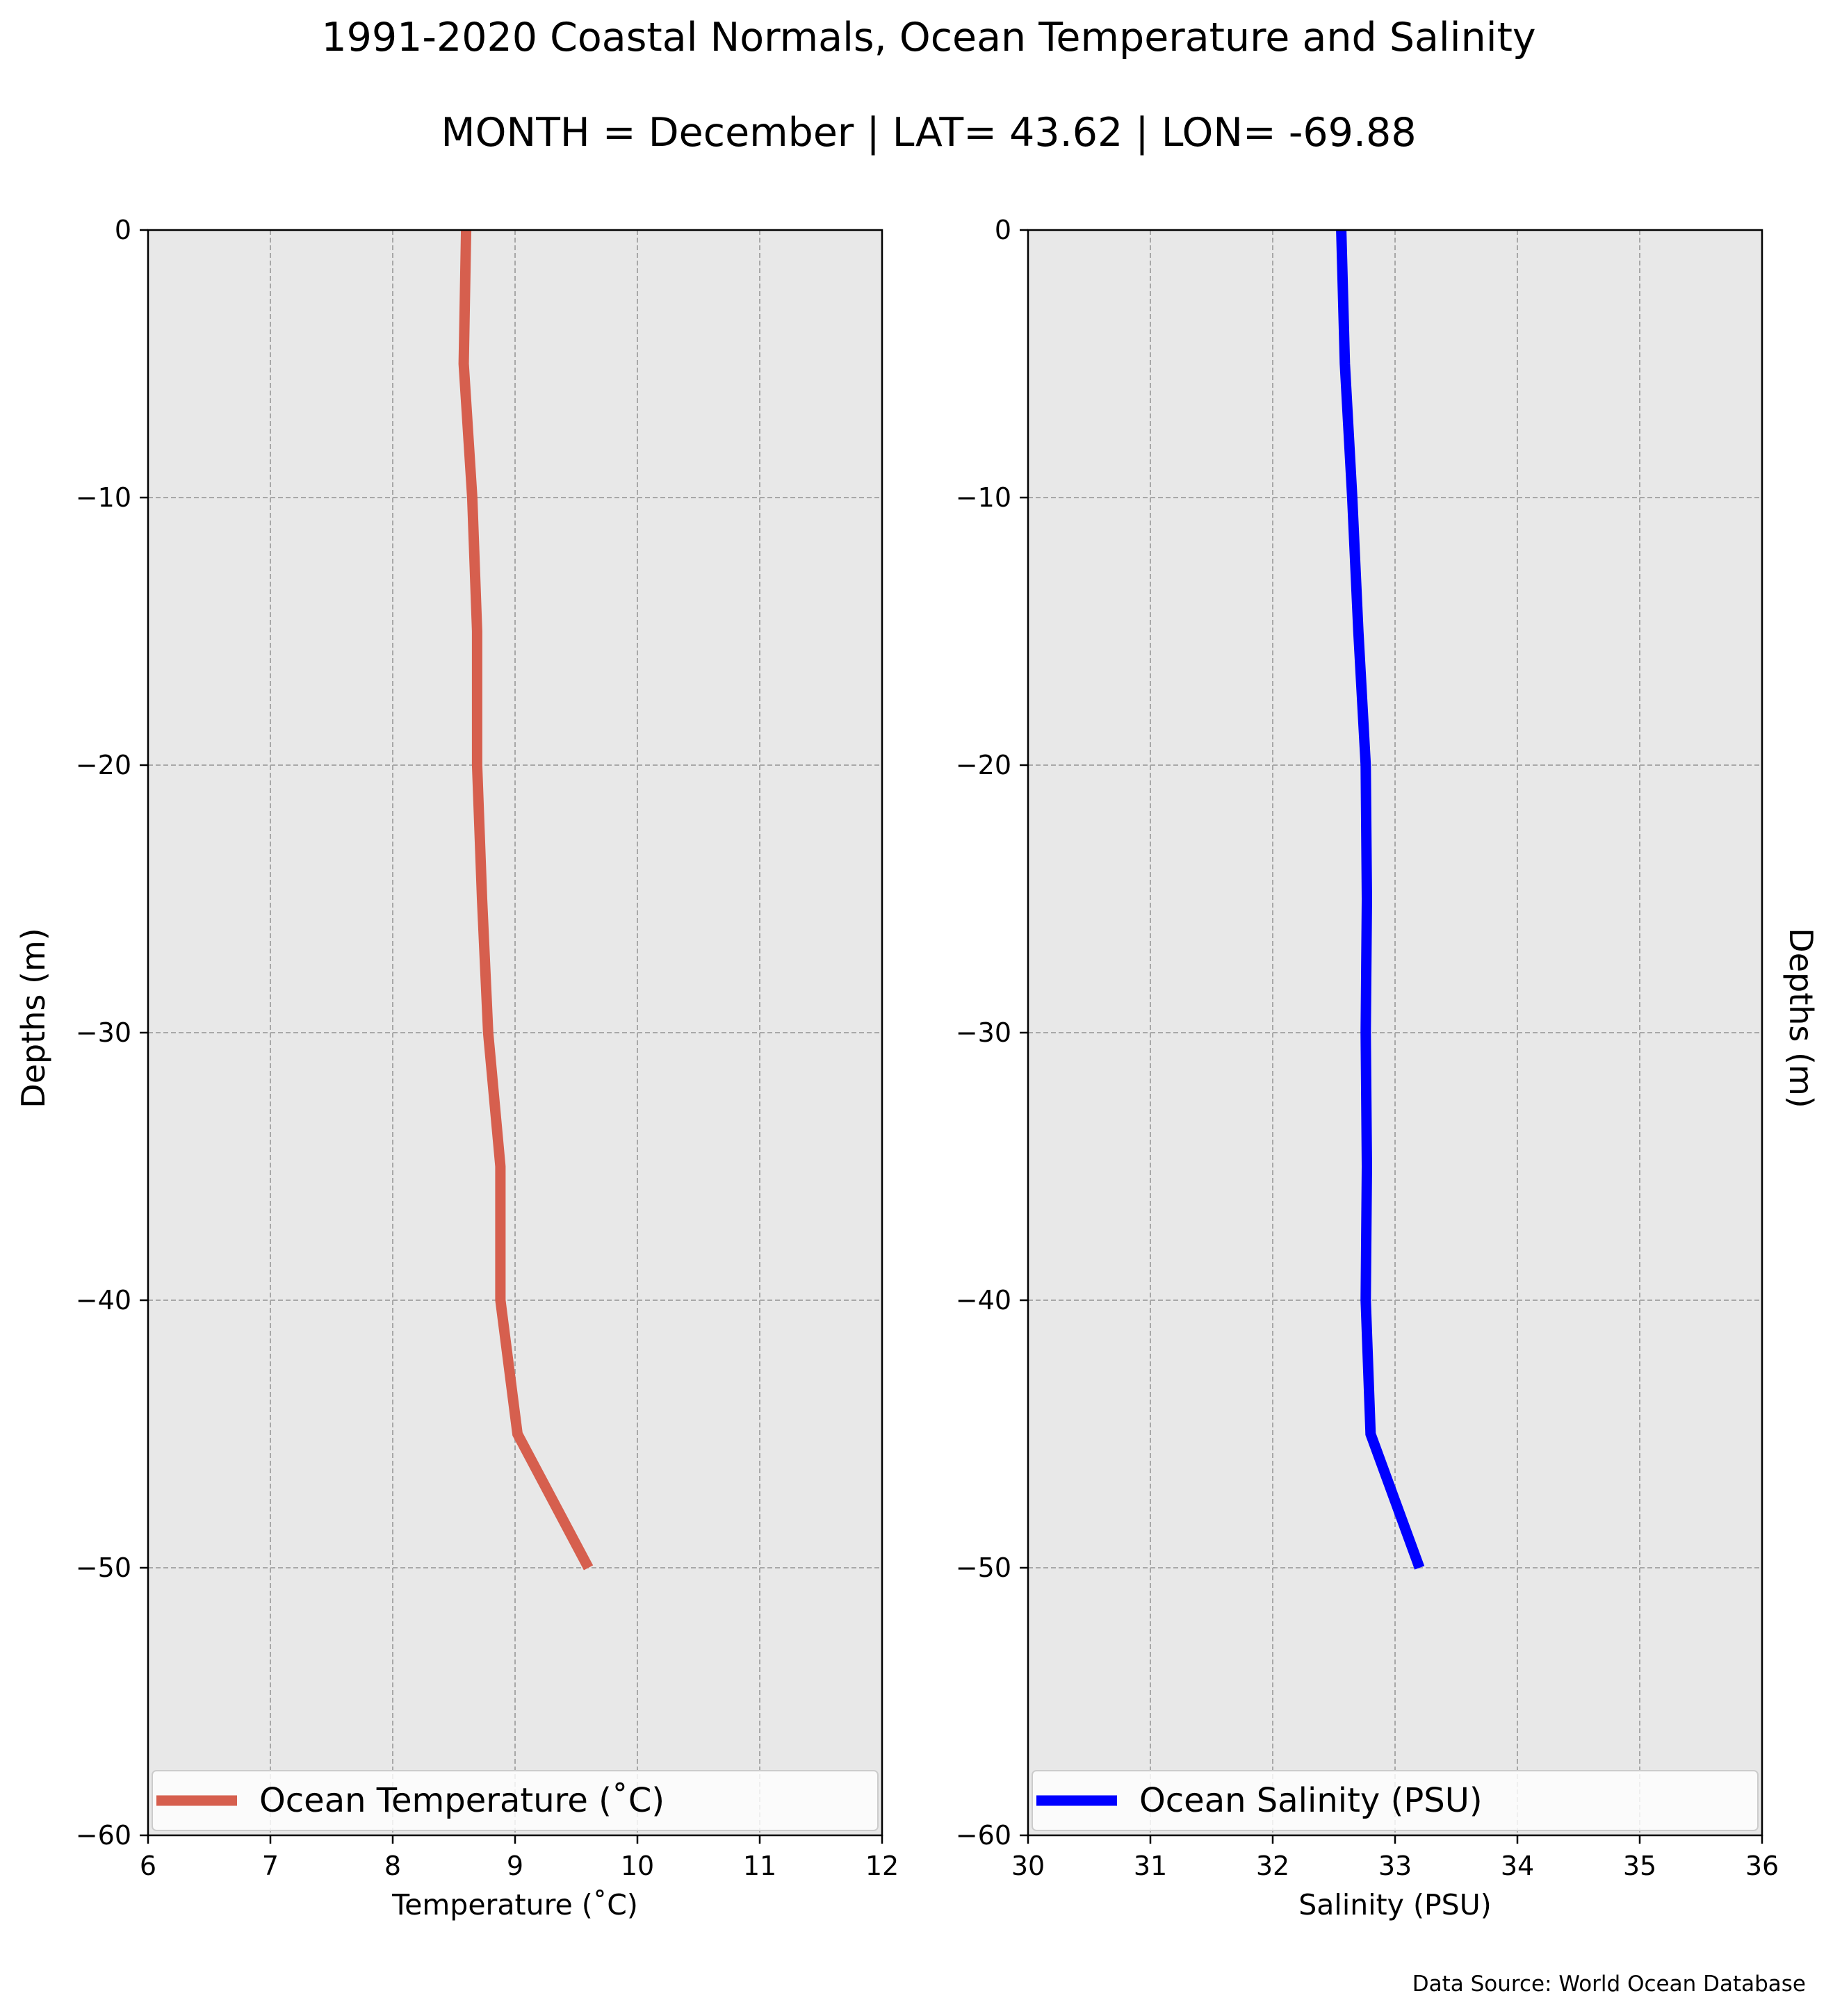 The width and height of the screenshot is (1842, 2016). Describe the element at coordinates (1395, 1866) in the screenshot. I see `salinity-x-tick-label: 33` at that location.